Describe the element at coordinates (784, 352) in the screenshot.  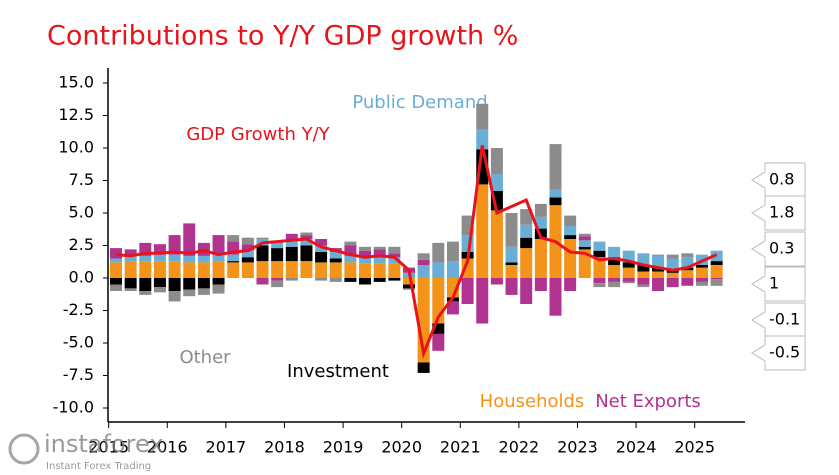
I see `latest-value: -0.5` at that location.